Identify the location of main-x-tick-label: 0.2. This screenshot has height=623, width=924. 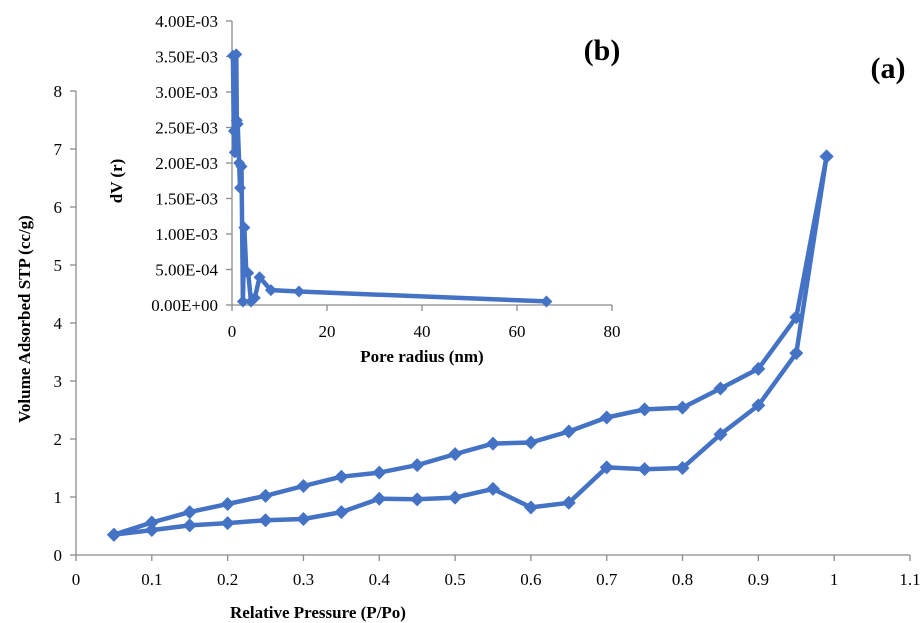
(227, 579).